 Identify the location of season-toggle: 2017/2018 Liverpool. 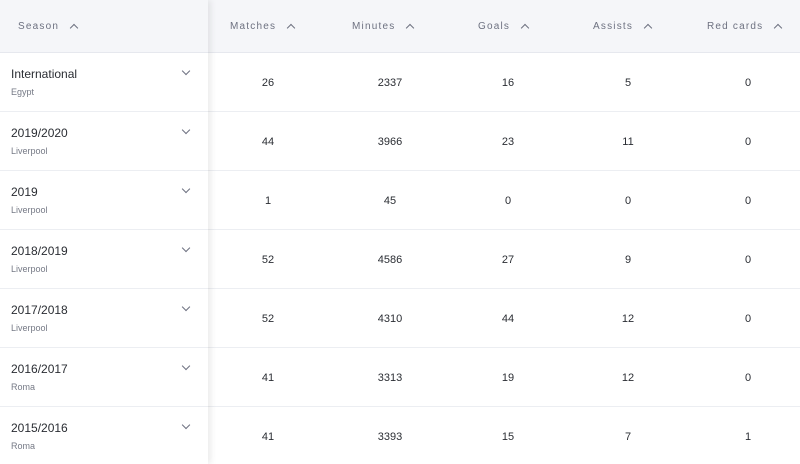
(104, 318).